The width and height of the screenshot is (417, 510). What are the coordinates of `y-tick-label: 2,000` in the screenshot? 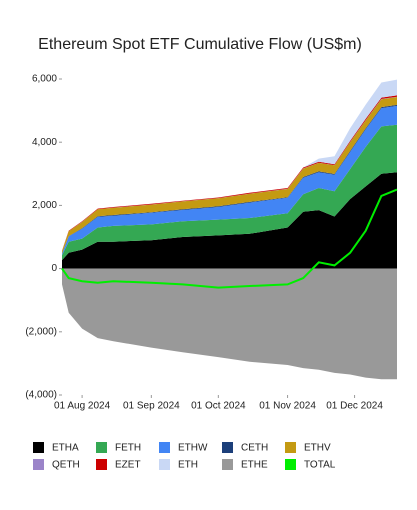 It's located at (44, 205).